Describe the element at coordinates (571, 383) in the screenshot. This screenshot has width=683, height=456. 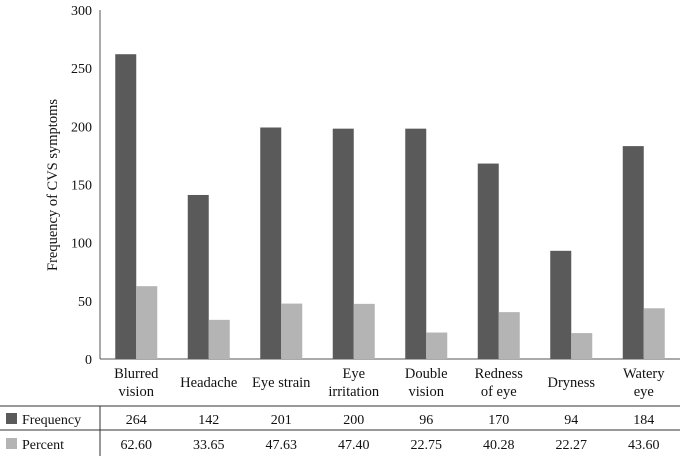
I see `category-label: Dryness` at that location.